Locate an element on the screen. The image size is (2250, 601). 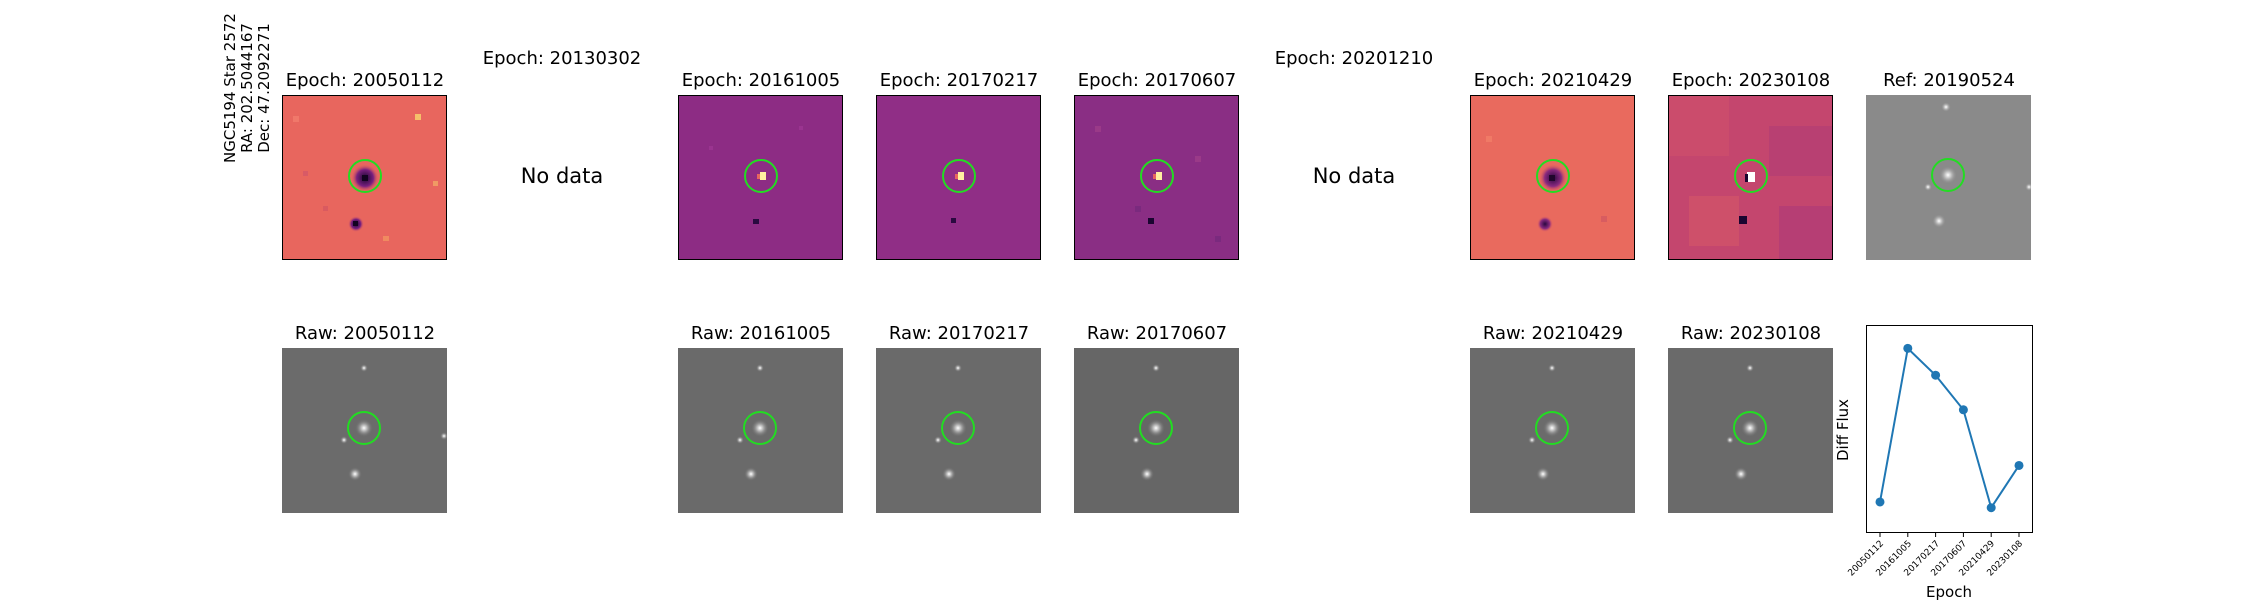
raw-title-4: Raw: 20170607 is located at coordinates (1157, 333).